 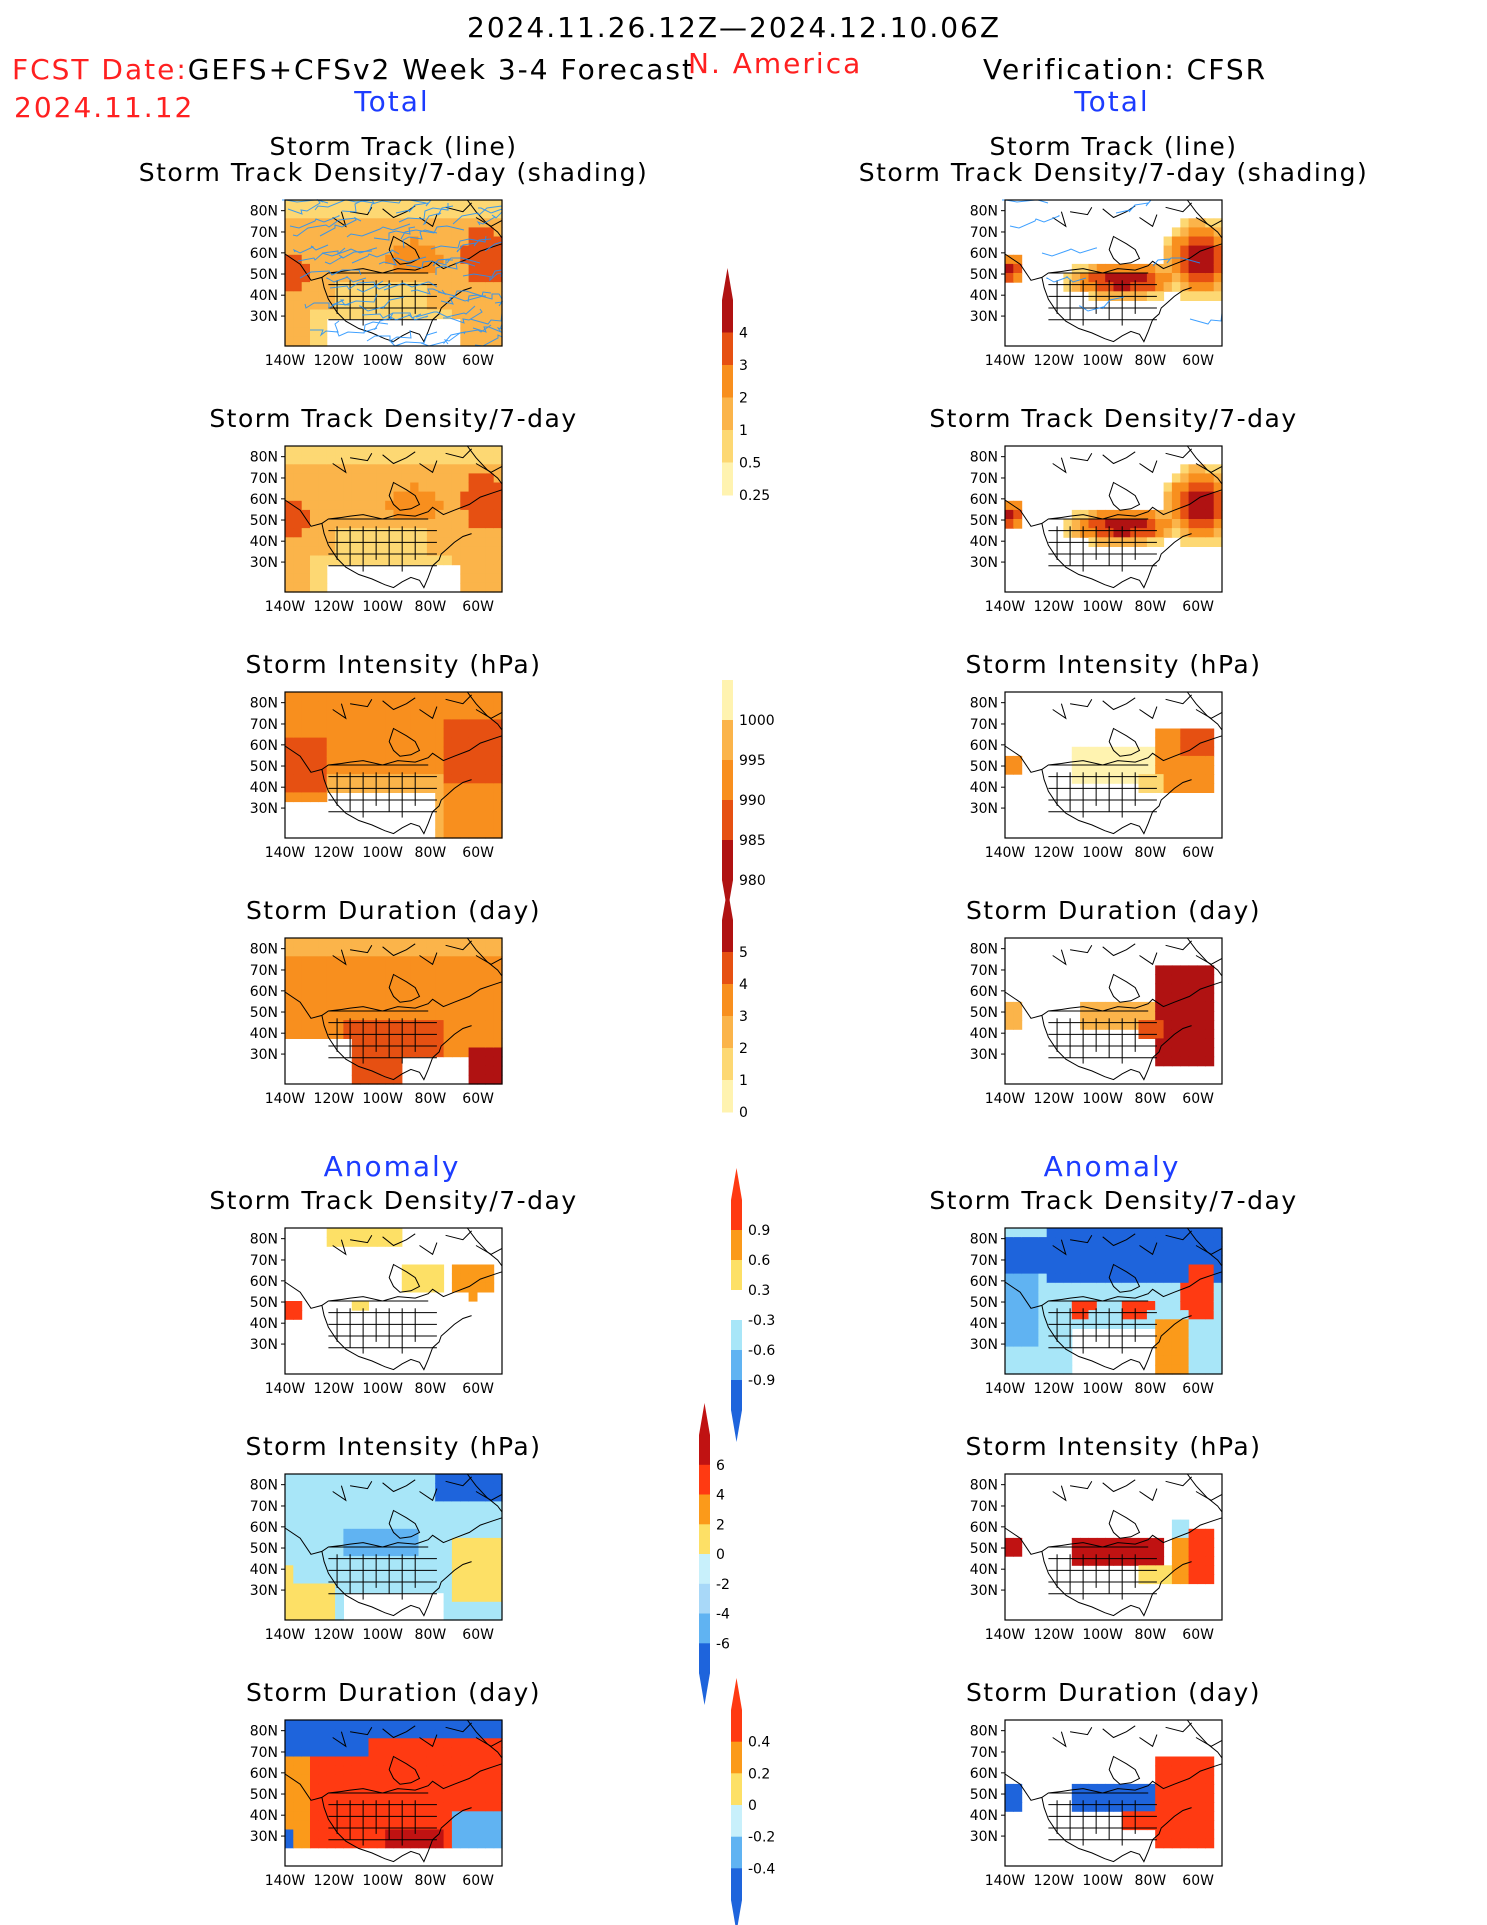 What do you see at coordinates (984, 1282) in the screenshot?
I see `lat-label: 60N` at bounding box center [984, 1282].